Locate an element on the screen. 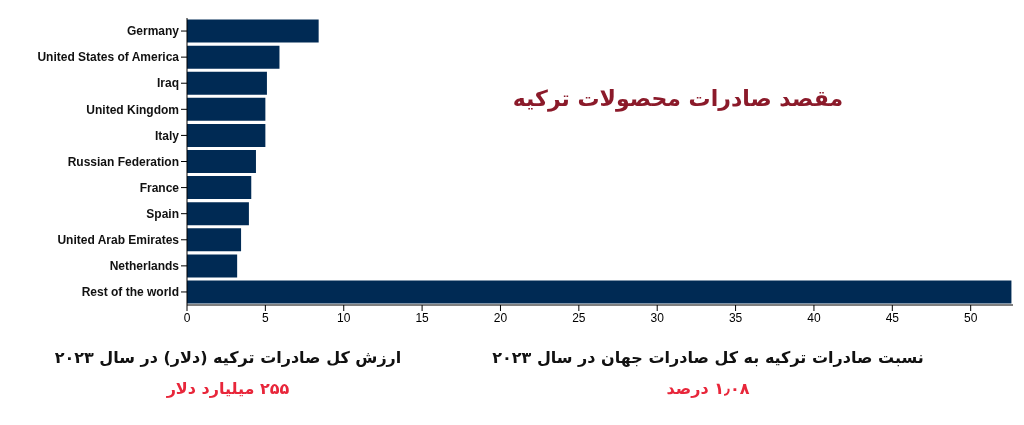 Image resolution: width=1024 pixels, height=425 pixels. x-tick-label: 15 is located at coordinates (422, 317).